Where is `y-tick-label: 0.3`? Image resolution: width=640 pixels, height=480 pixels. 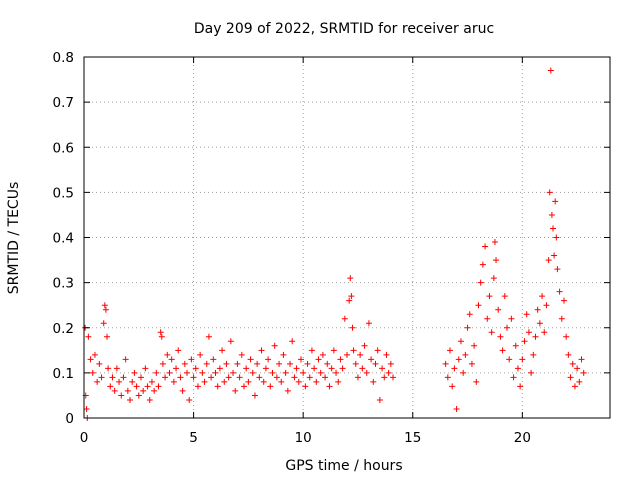
y-tick-label: 0.3 is located at coordinates (63, 284).